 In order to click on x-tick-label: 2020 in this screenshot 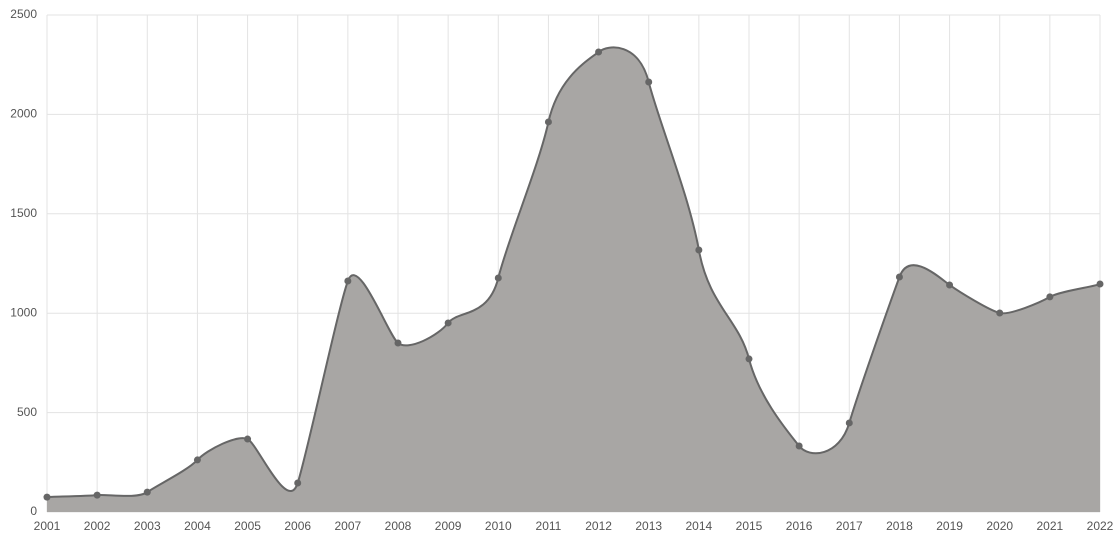, I will do `click(999, 526)`.